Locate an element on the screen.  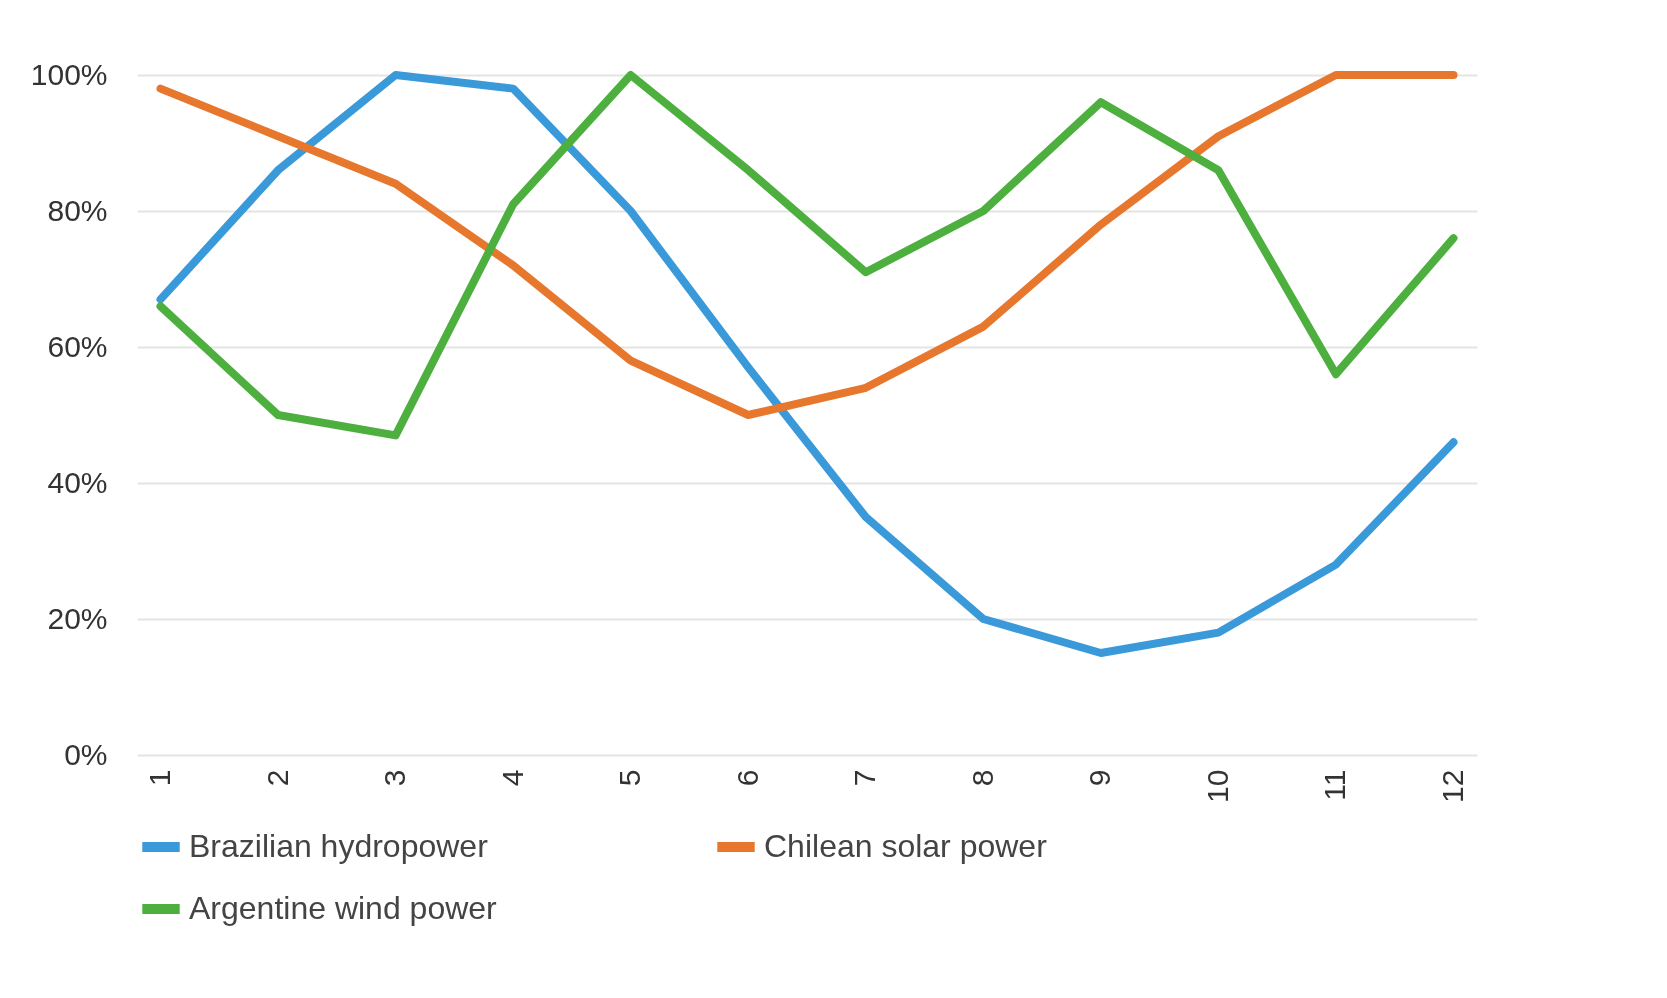
x-tick-label: 3 is located at coordinates (395, 778).